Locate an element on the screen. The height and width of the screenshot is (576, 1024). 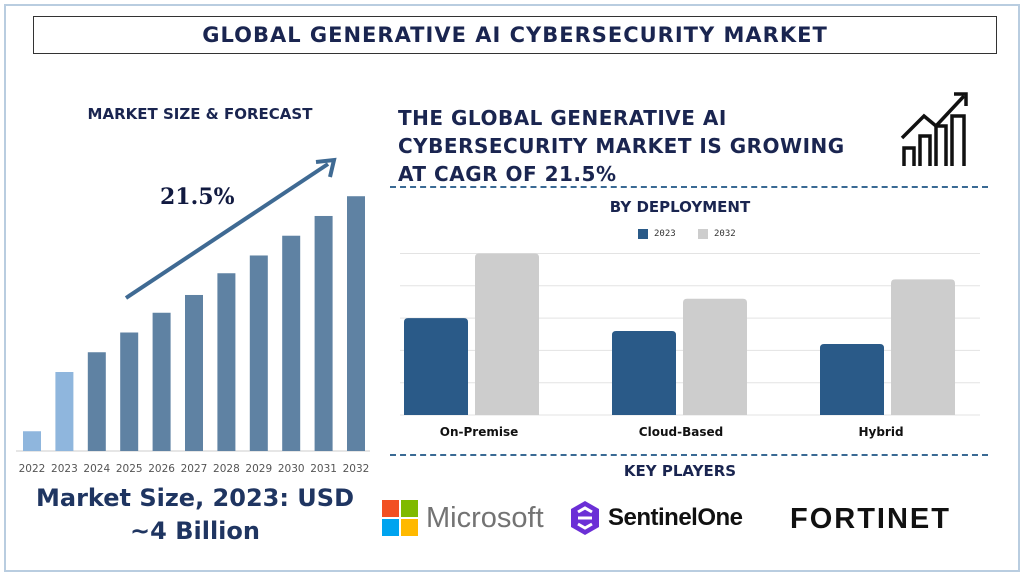
legend-label: 2023 is located at coordinates (665, 234).